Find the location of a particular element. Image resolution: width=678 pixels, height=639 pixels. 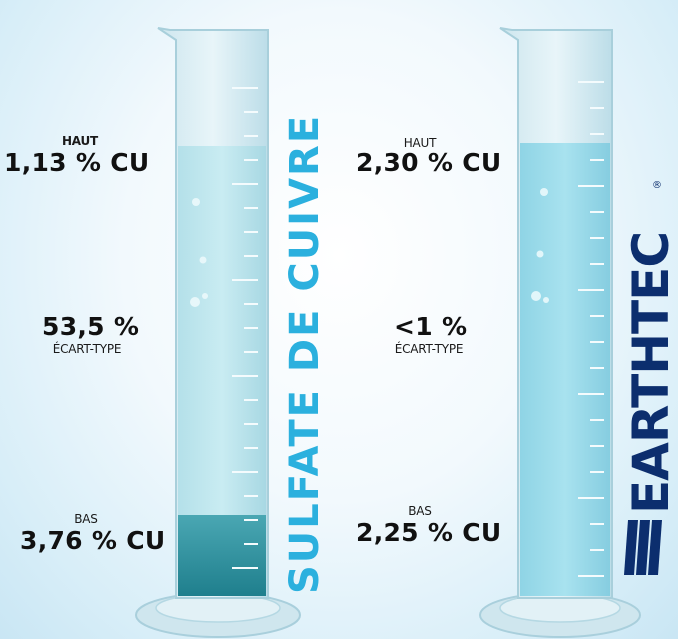

sulfate-de-cuivre-title: SULFATE DE CUIVRE is located at coordinates (305, 353).